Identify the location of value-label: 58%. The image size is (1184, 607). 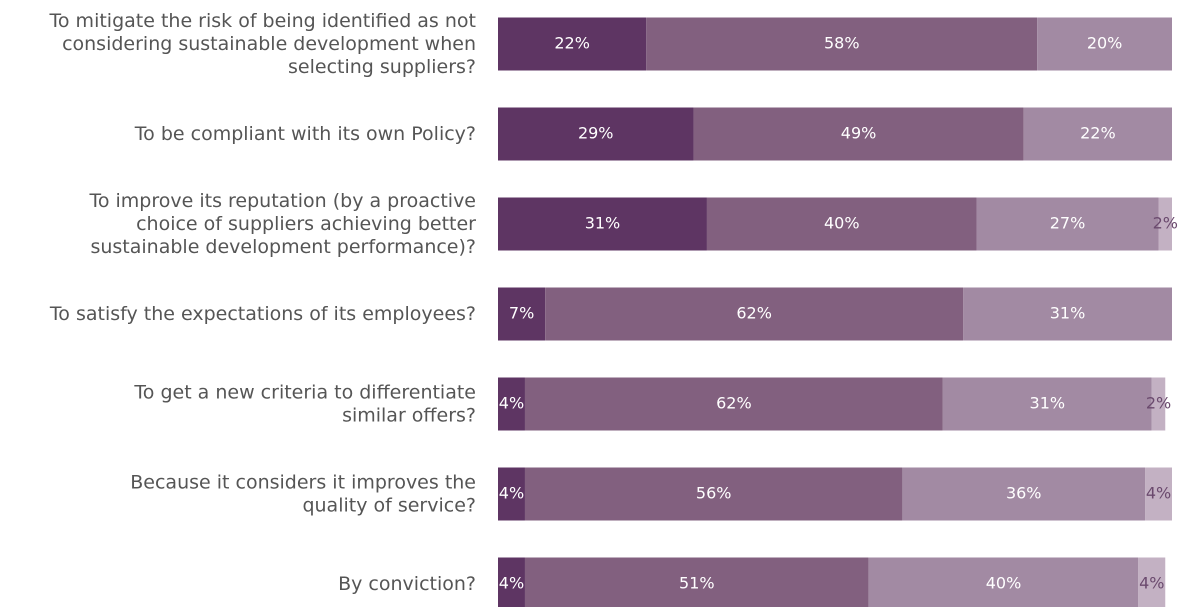
(842, 43).